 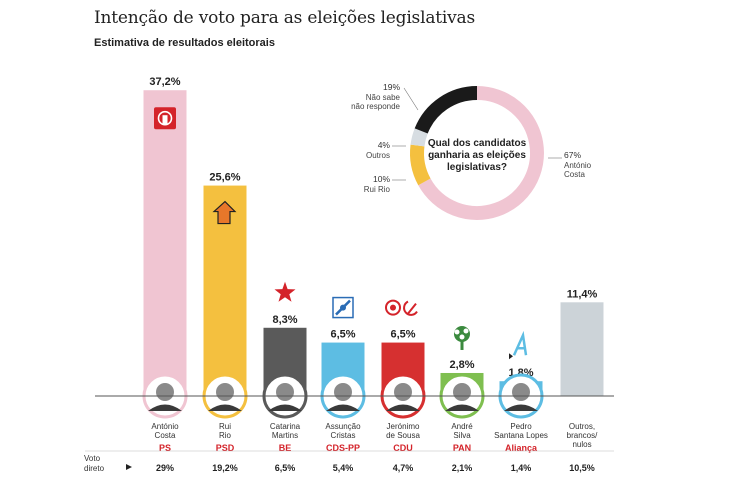 What do you see at coordinates (381, 179) in the screenshot?
I see `donut-pct-label: 10%` at bounding box center [381, 179].